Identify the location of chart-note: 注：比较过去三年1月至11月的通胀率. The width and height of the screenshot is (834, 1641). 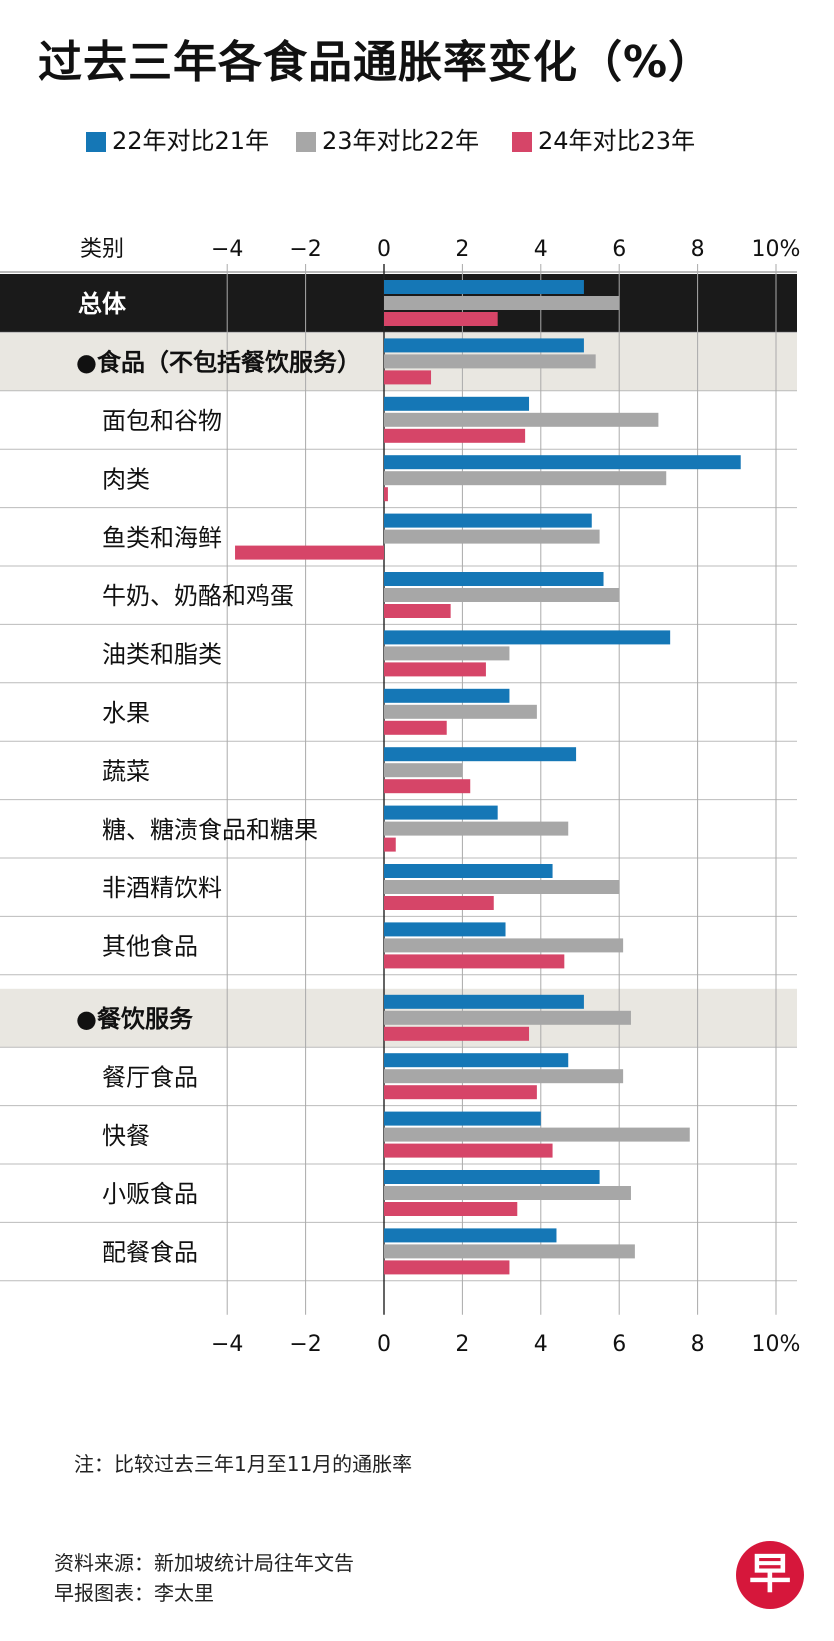
(243, 1464).